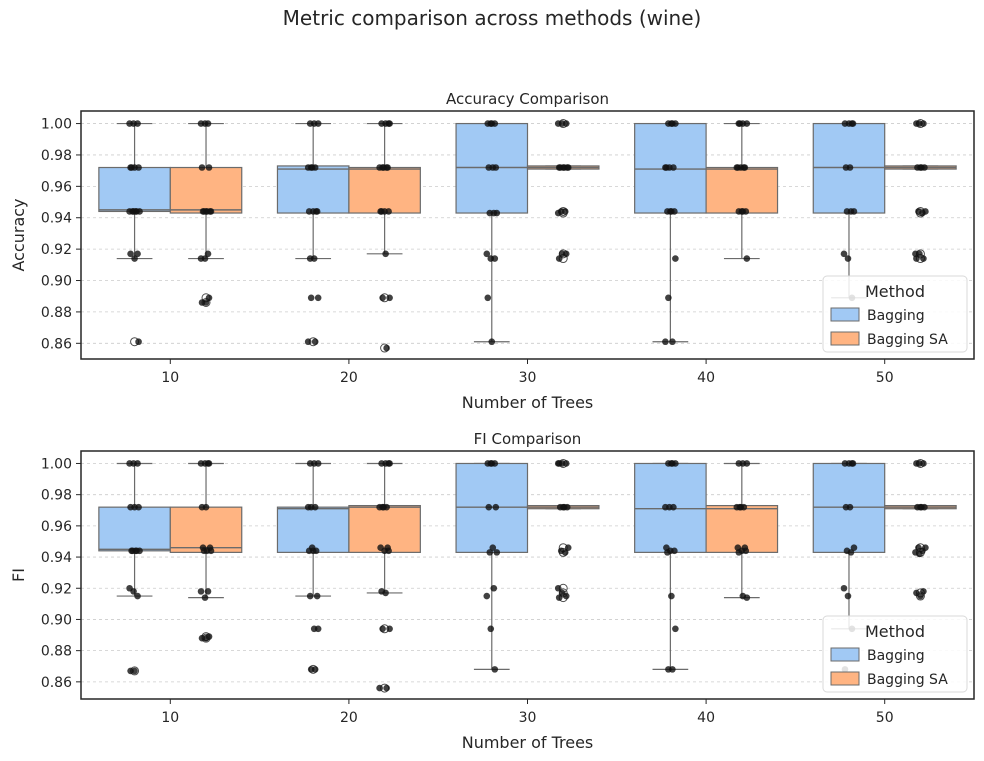  I want to click on y-tick-label: 0.98, so click(56, 496).